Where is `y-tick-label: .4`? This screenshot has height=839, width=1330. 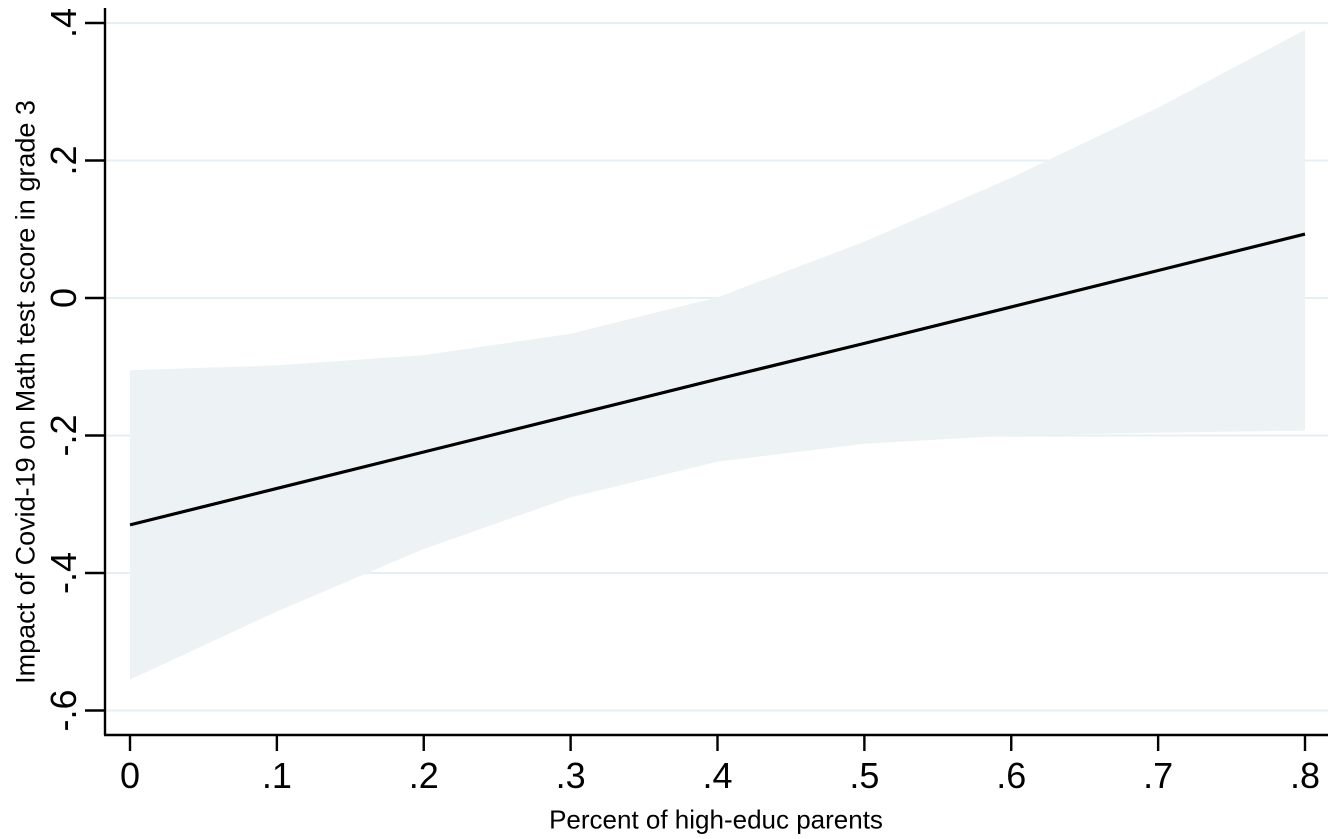 y-tick-label: .4 is located at coordinates (63, 23).